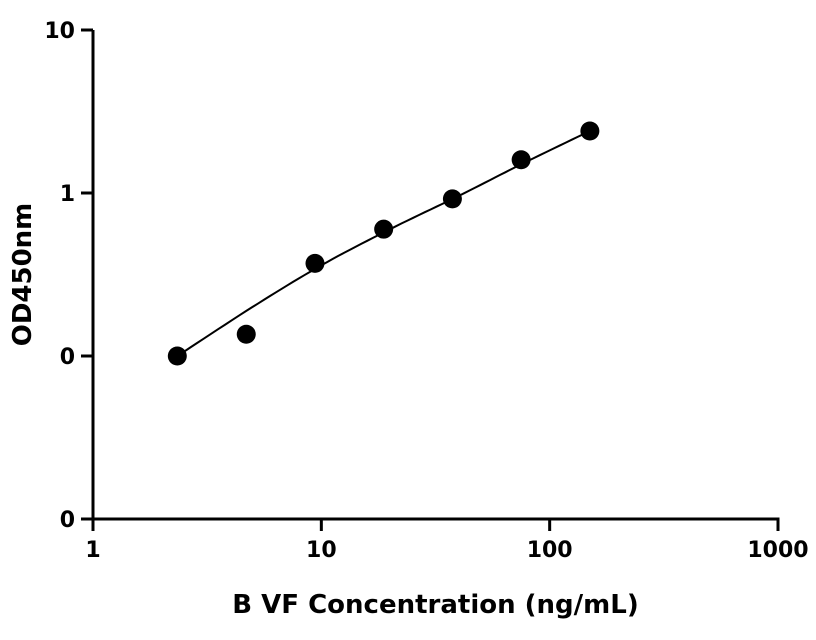  Describe the element at coordinates (321, 550) in the screenshot. I see `x-tick-label: 10` at that location.